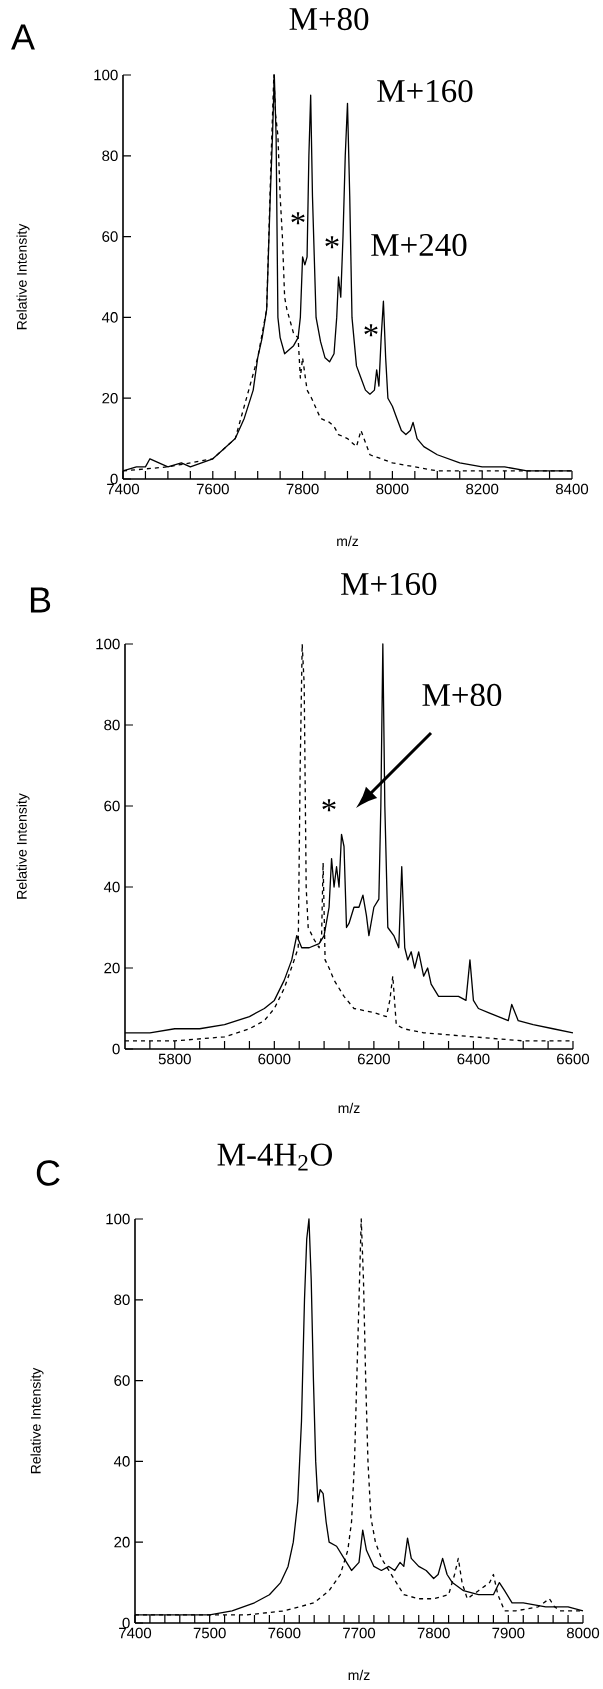 The width and height of the screenshot is (603, 1689). Describe the element at coordinates (329, 19) in the screenshot. I see `chart-title: M+80` at that location.